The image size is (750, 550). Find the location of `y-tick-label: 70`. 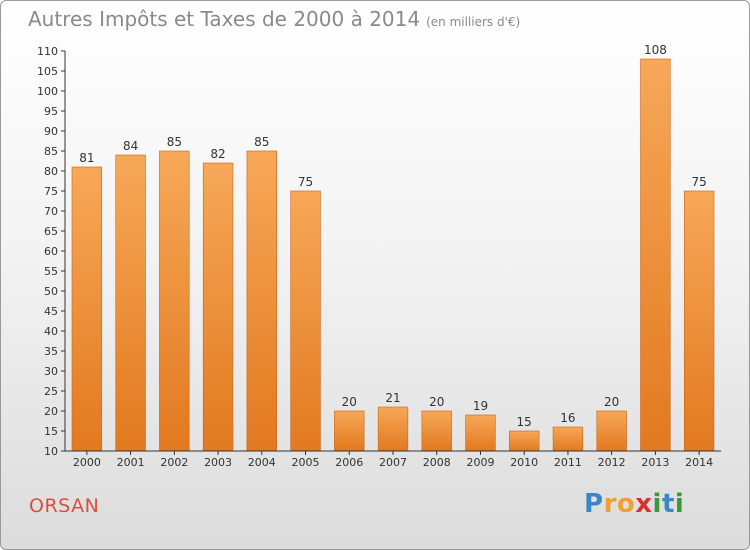

y-tick-label: 70 is located at coordinates (51, 211).